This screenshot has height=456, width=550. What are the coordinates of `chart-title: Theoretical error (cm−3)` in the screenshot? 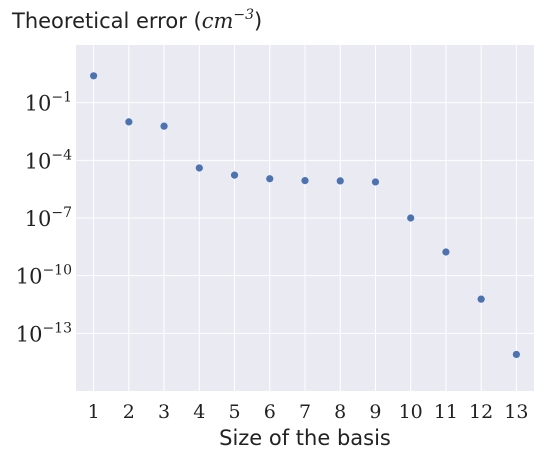 It's located at (136, 20).